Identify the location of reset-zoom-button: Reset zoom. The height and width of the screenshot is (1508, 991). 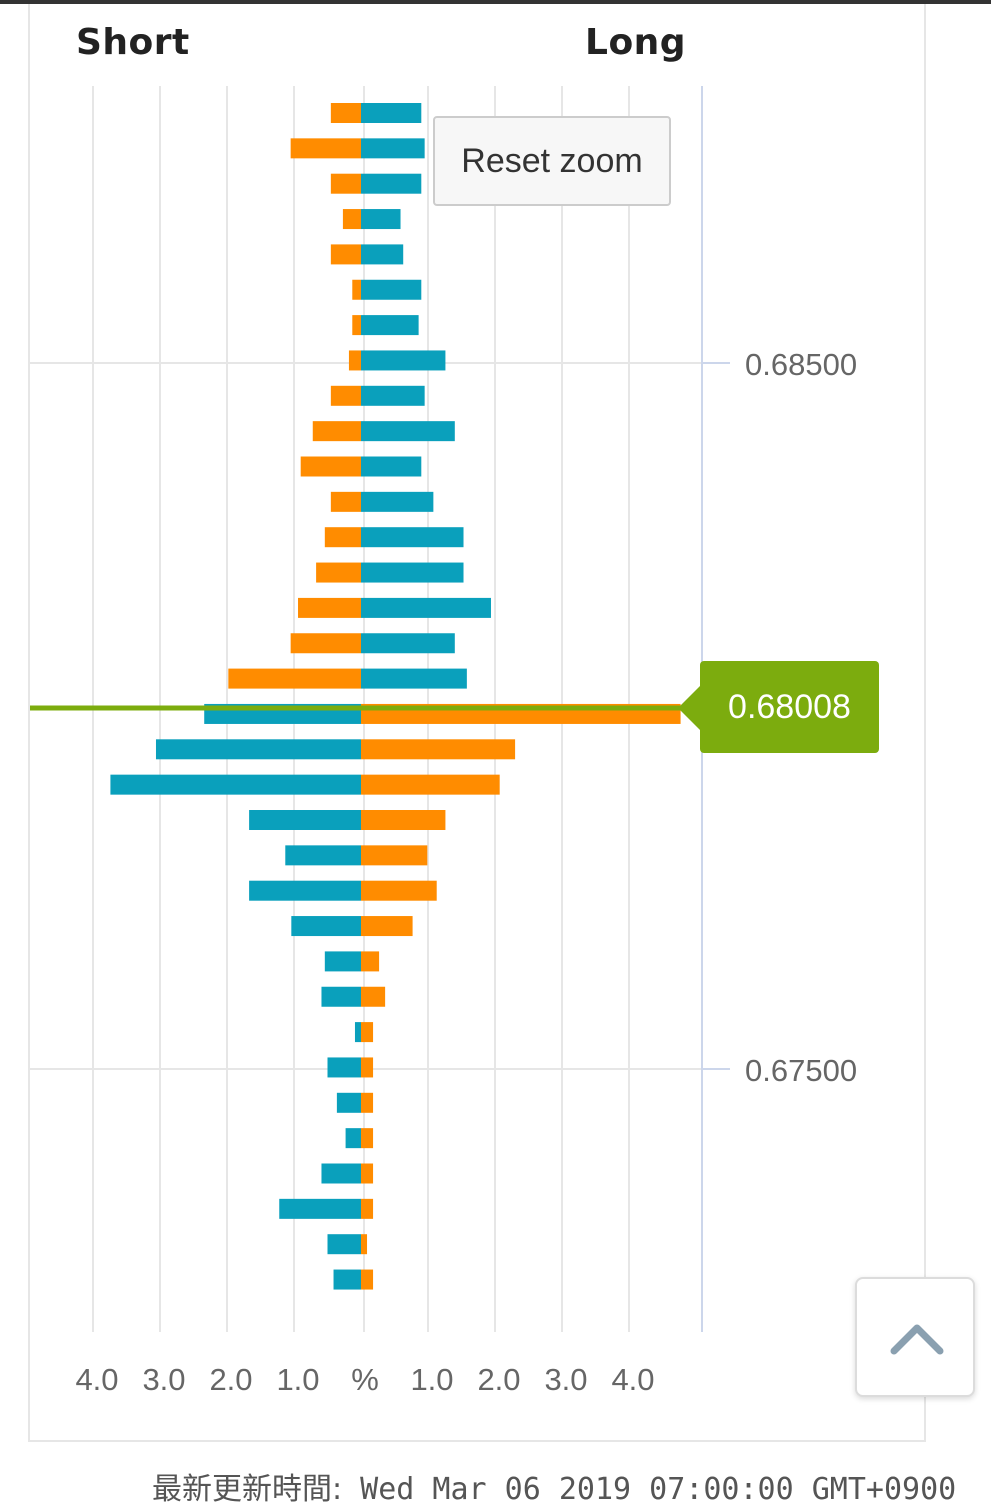
(552, 161).